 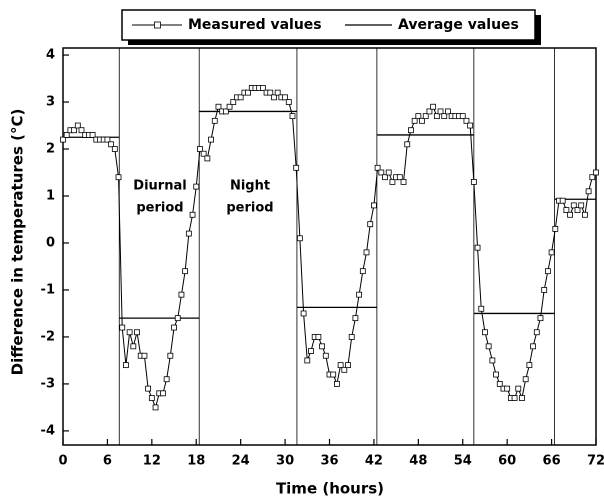 I want to click on legend-box, so click(x=328, y=25).